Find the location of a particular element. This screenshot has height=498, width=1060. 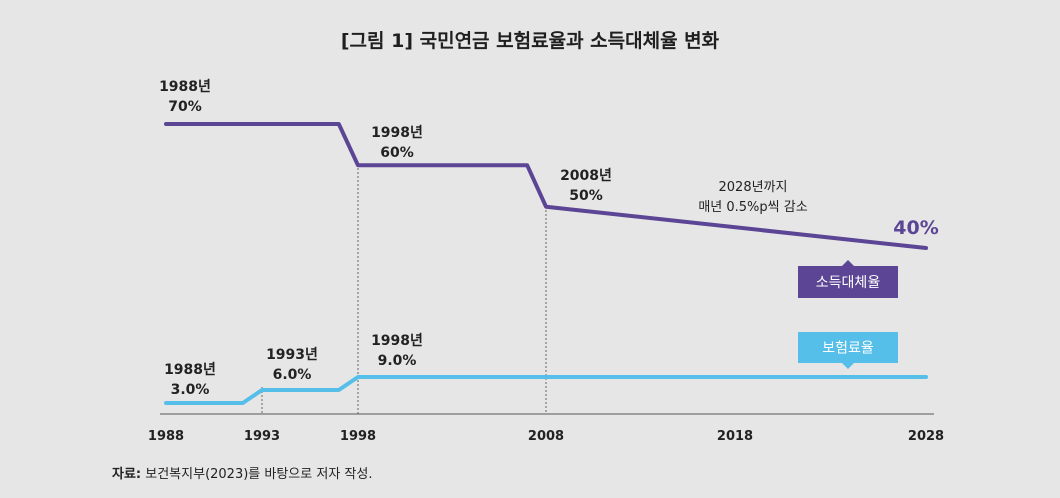

data-label-line: 60% is located at coordinates (397, 153).